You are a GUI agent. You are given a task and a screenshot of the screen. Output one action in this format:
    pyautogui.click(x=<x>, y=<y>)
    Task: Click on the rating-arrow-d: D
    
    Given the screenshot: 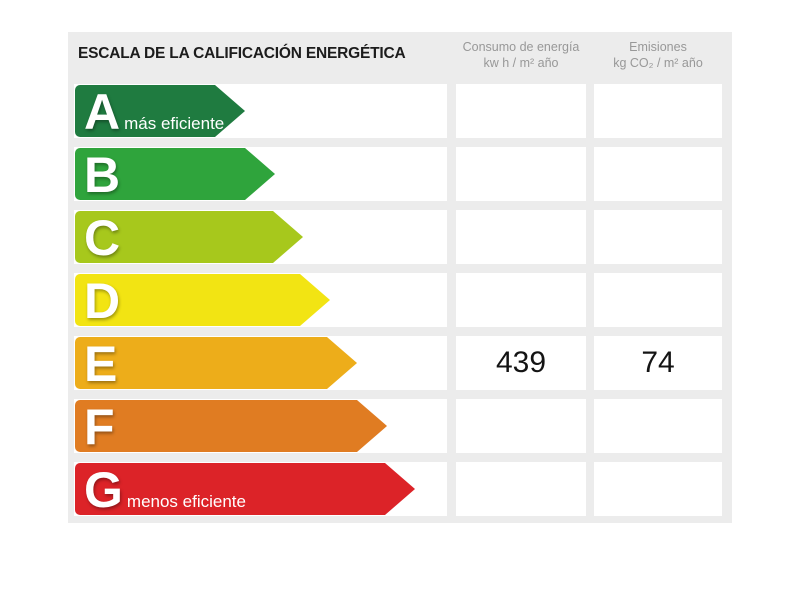 What is the action you would take?
    pyautogui.click(x=202, y=300)
    